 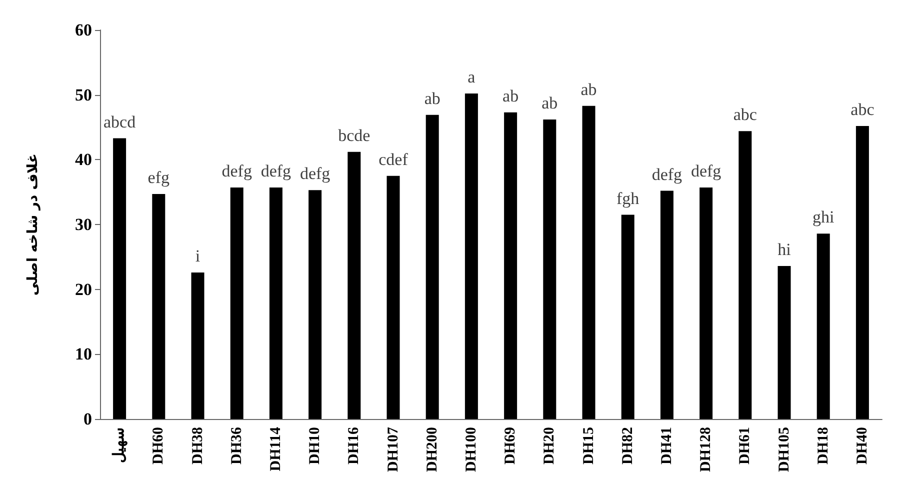 What do you see at coordinates (83, 160) in the screenshot?
I see `y-tick-label: 40` at bounding box center [83, 160].